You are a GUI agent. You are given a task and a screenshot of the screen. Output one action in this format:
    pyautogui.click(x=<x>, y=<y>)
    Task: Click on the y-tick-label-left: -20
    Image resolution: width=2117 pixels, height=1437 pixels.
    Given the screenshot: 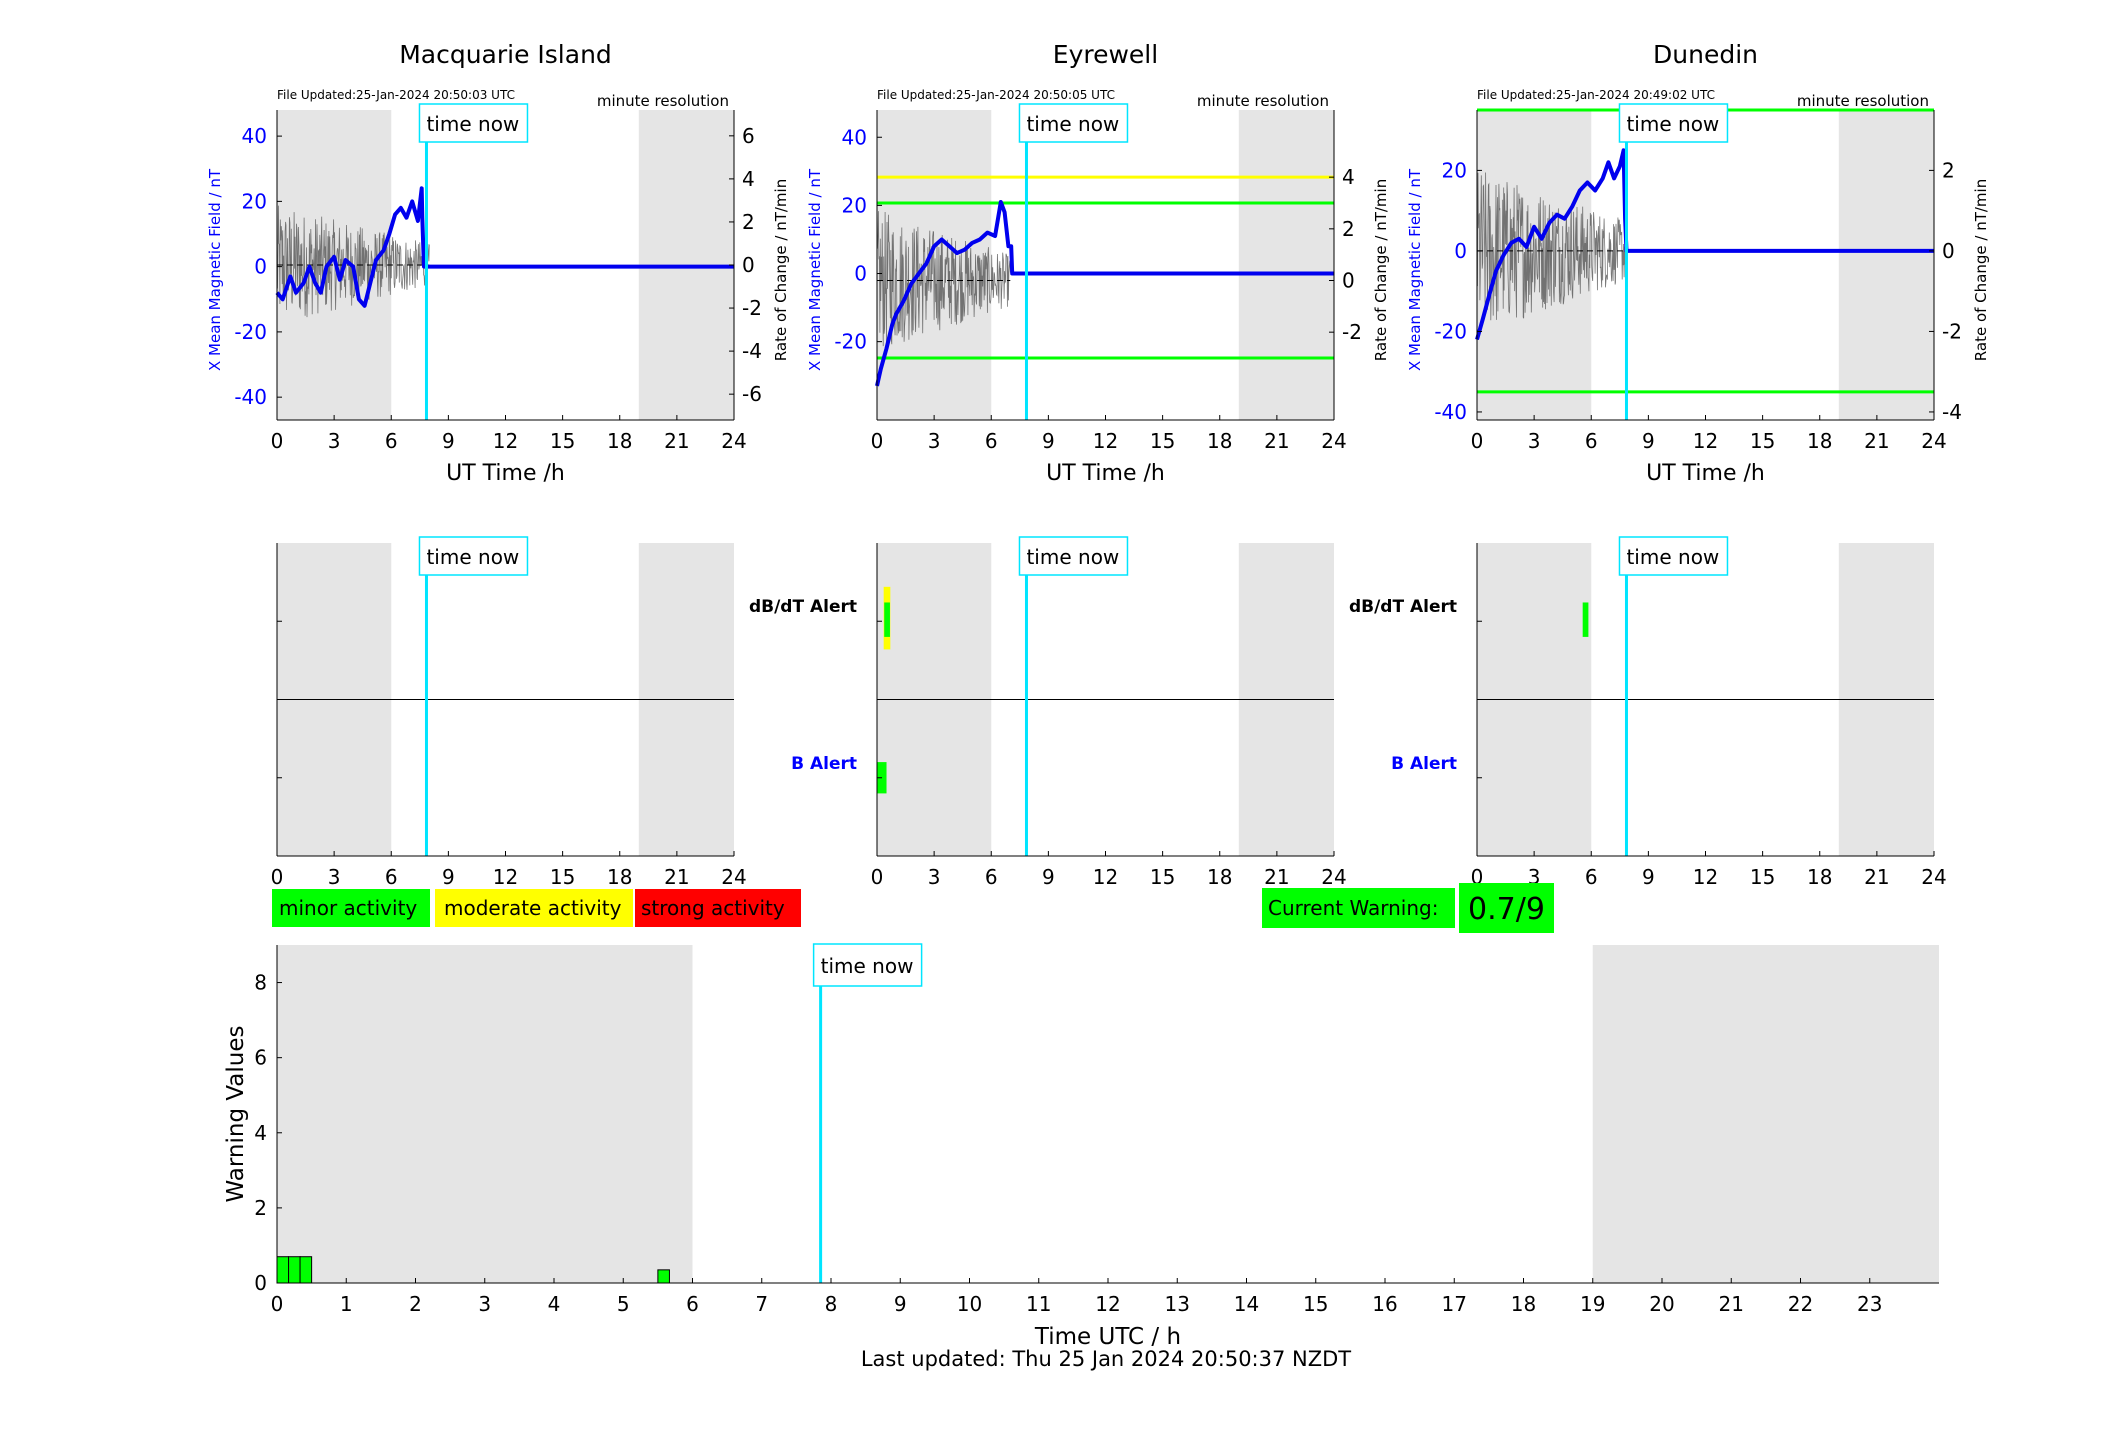 What is the action you would take?
    pyautogui.click(x=850, y=342)
    